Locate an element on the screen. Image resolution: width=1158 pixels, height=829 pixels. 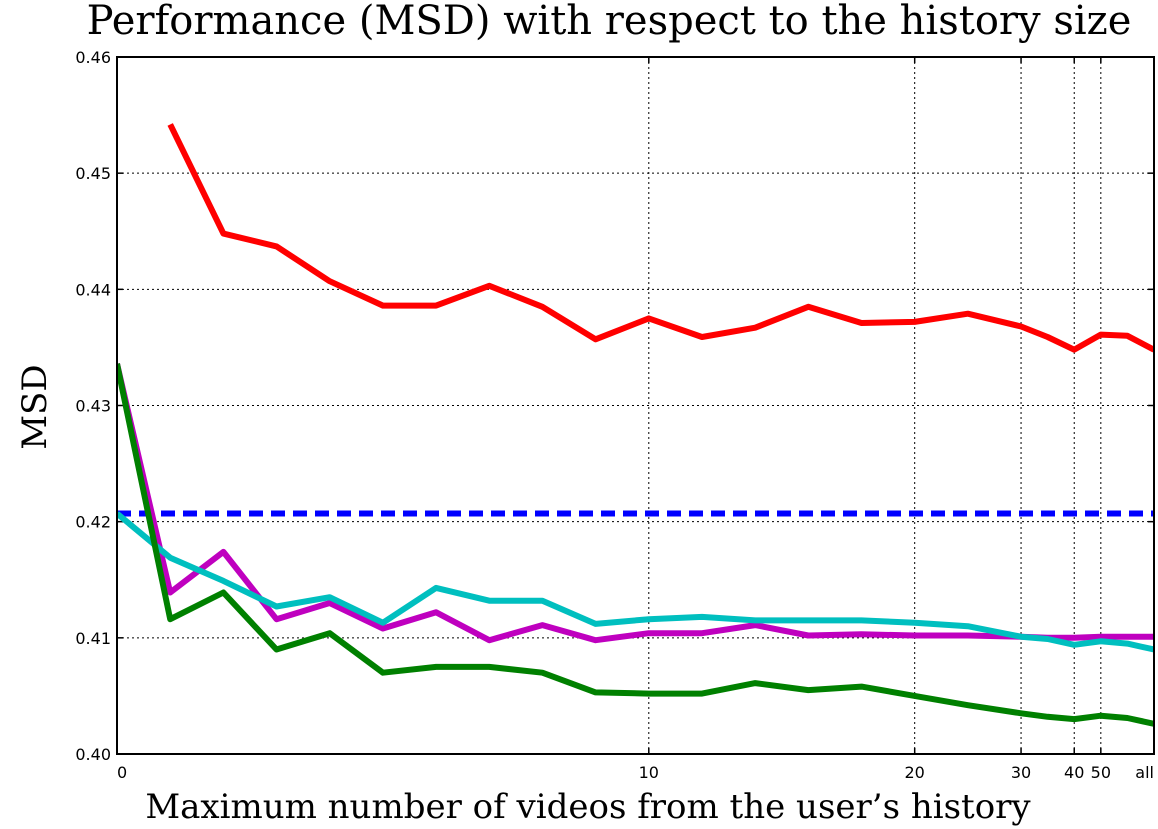
y-axis-label: MSD is located at coordinates (35, 406).